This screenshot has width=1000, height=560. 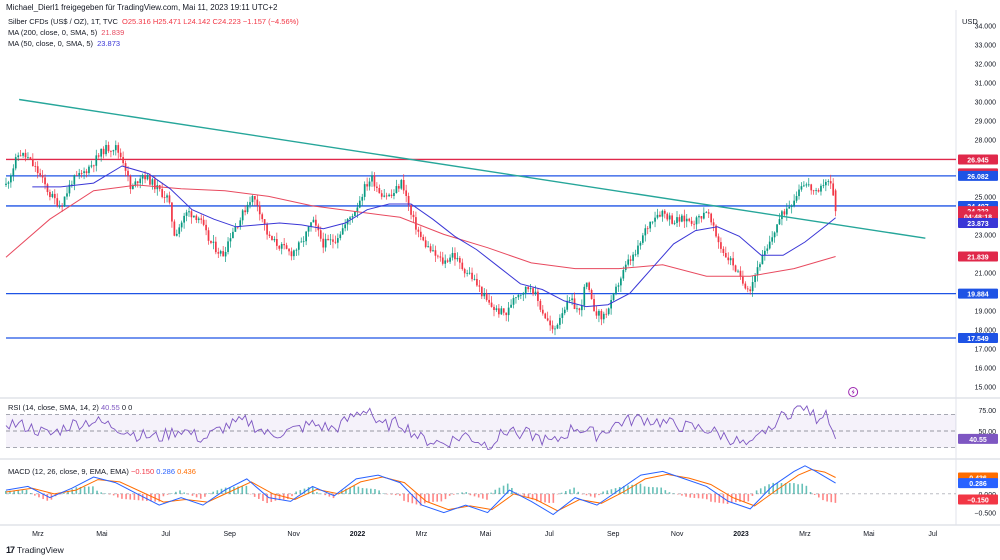 What do you see at coordinates (65, 43) in the screenshot?
I see `ma50-legend: MA (50, close, 0, SMA, 5) 23.873` at bounding box center [65, 43].